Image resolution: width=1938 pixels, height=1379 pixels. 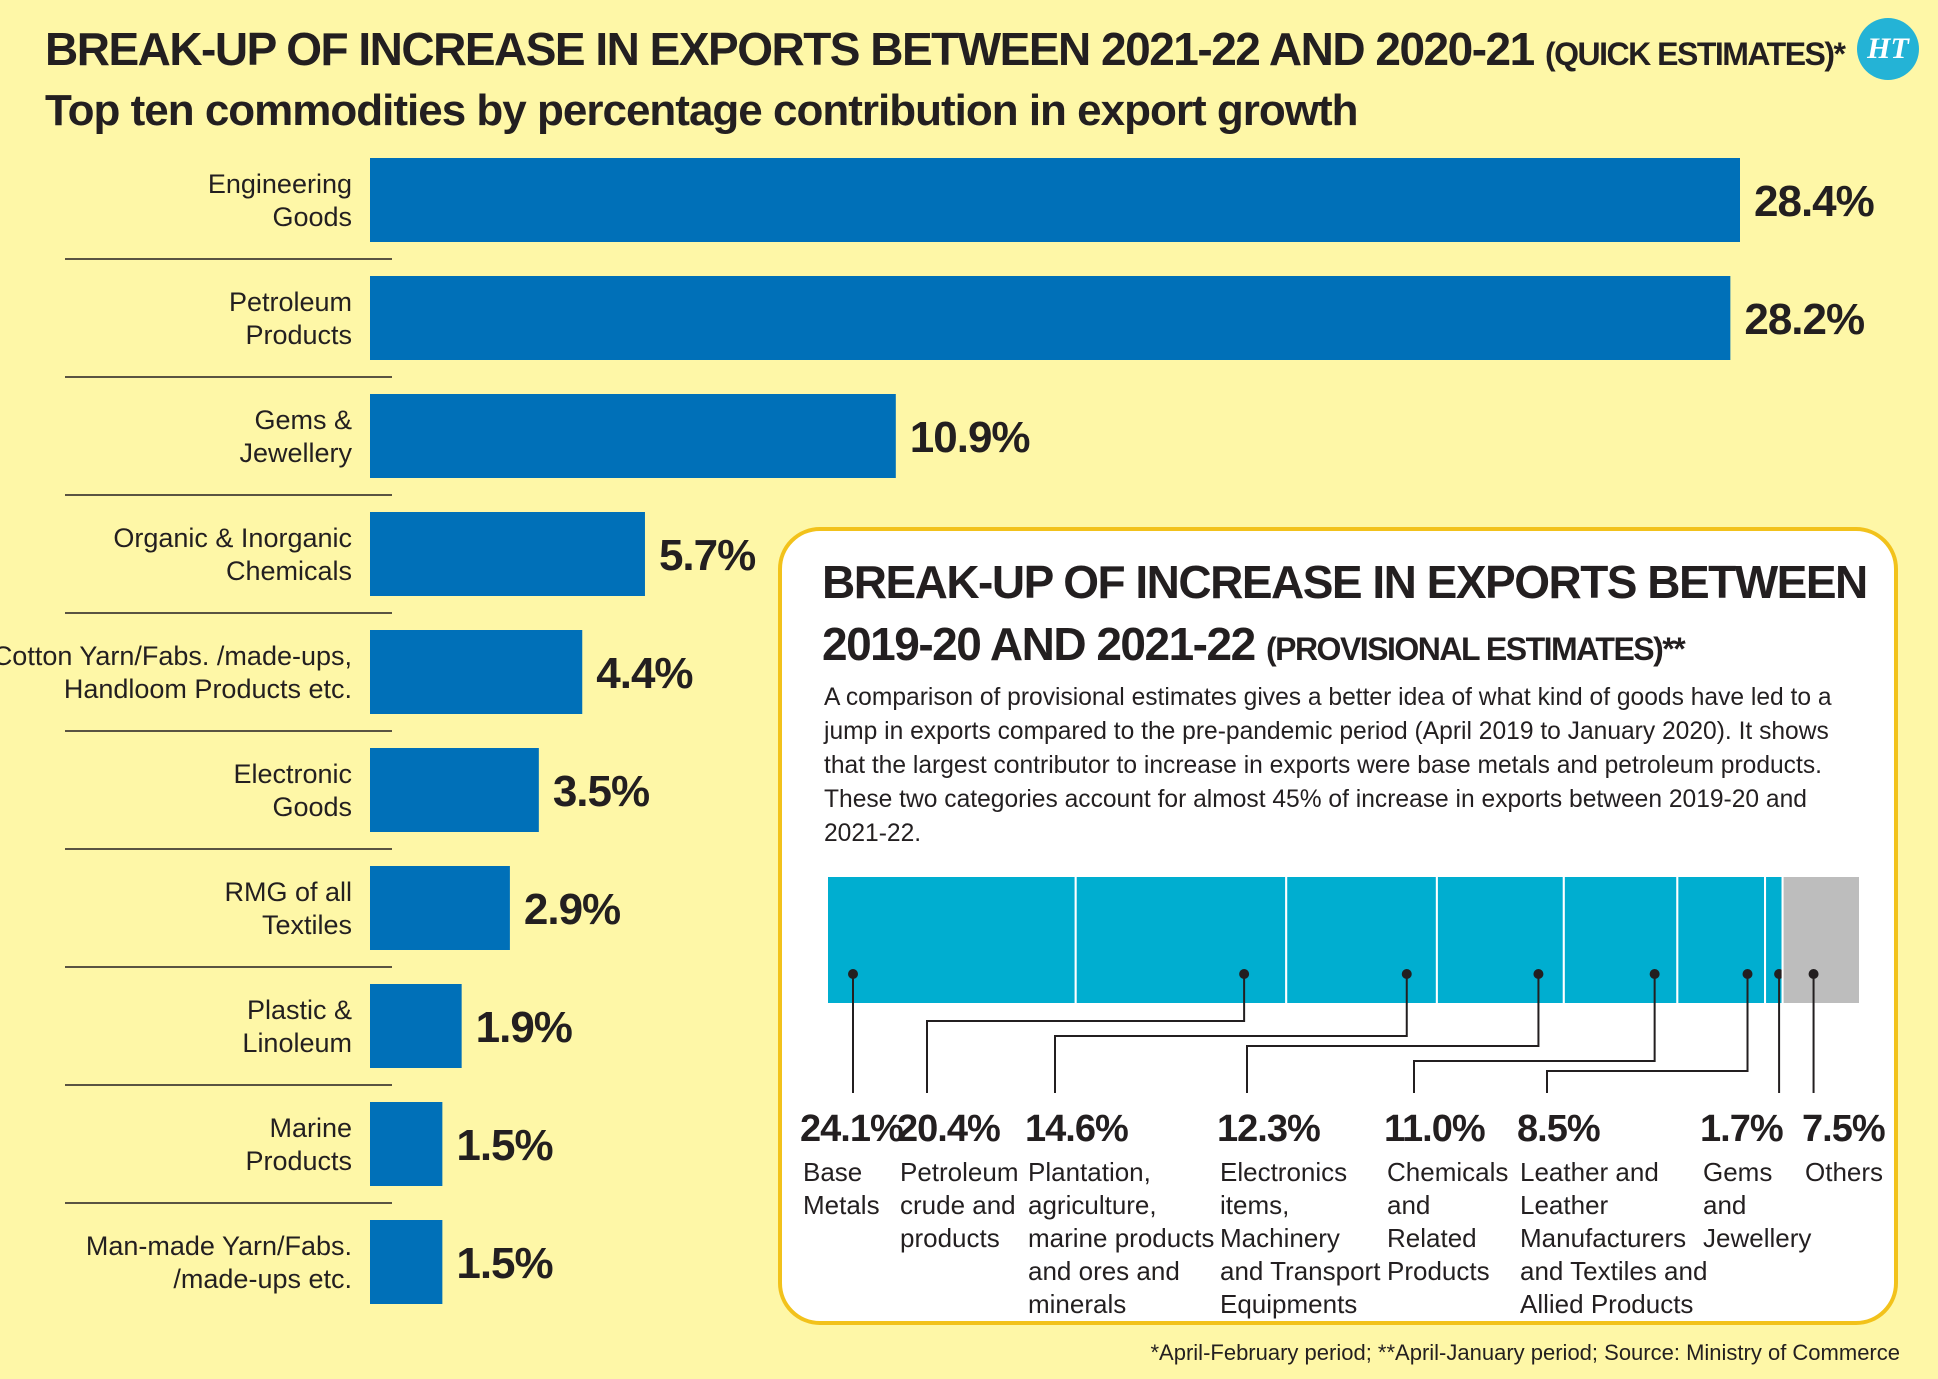 I want to click on segment-value-7: 7.5%, so click(x=1843, y=1129).